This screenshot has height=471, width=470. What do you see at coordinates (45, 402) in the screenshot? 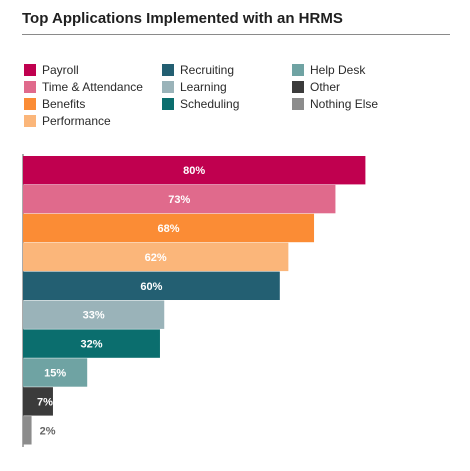
I see `bar-value-label: 7%` at bounding box center [45, 402].